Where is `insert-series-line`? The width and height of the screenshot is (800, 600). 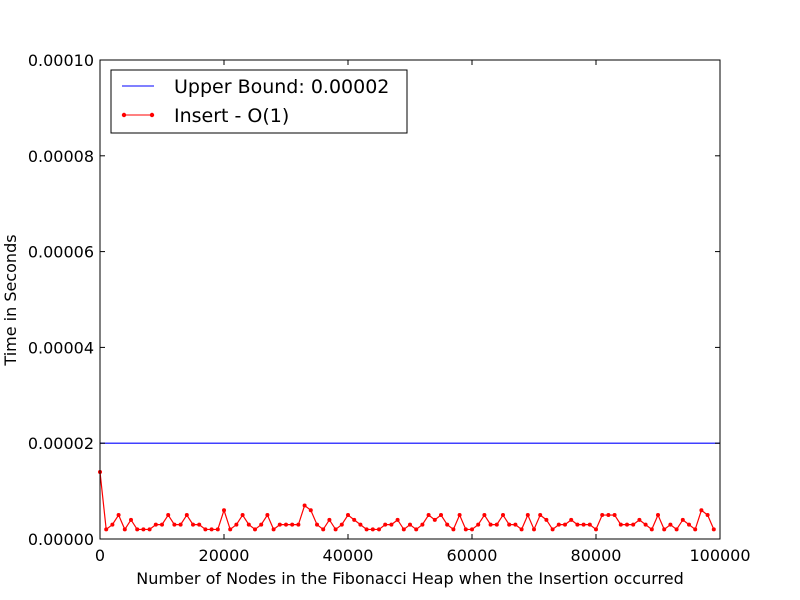 insert-series-line is located at coordinates (407, 501).